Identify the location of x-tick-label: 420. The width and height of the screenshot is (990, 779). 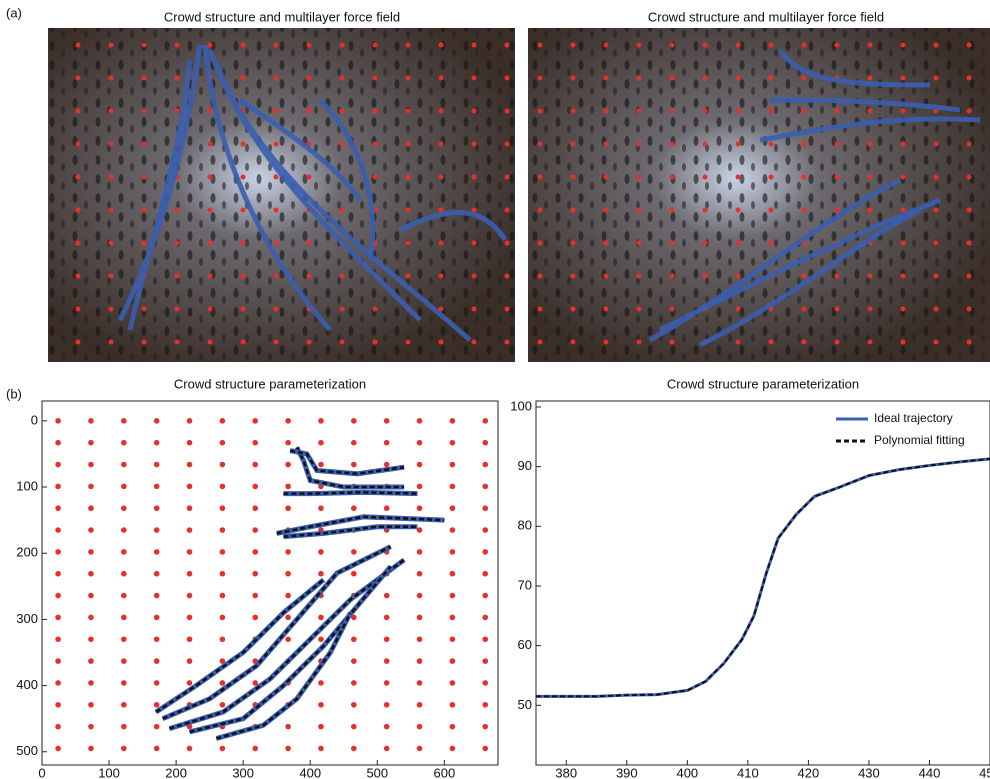
(809, 772).